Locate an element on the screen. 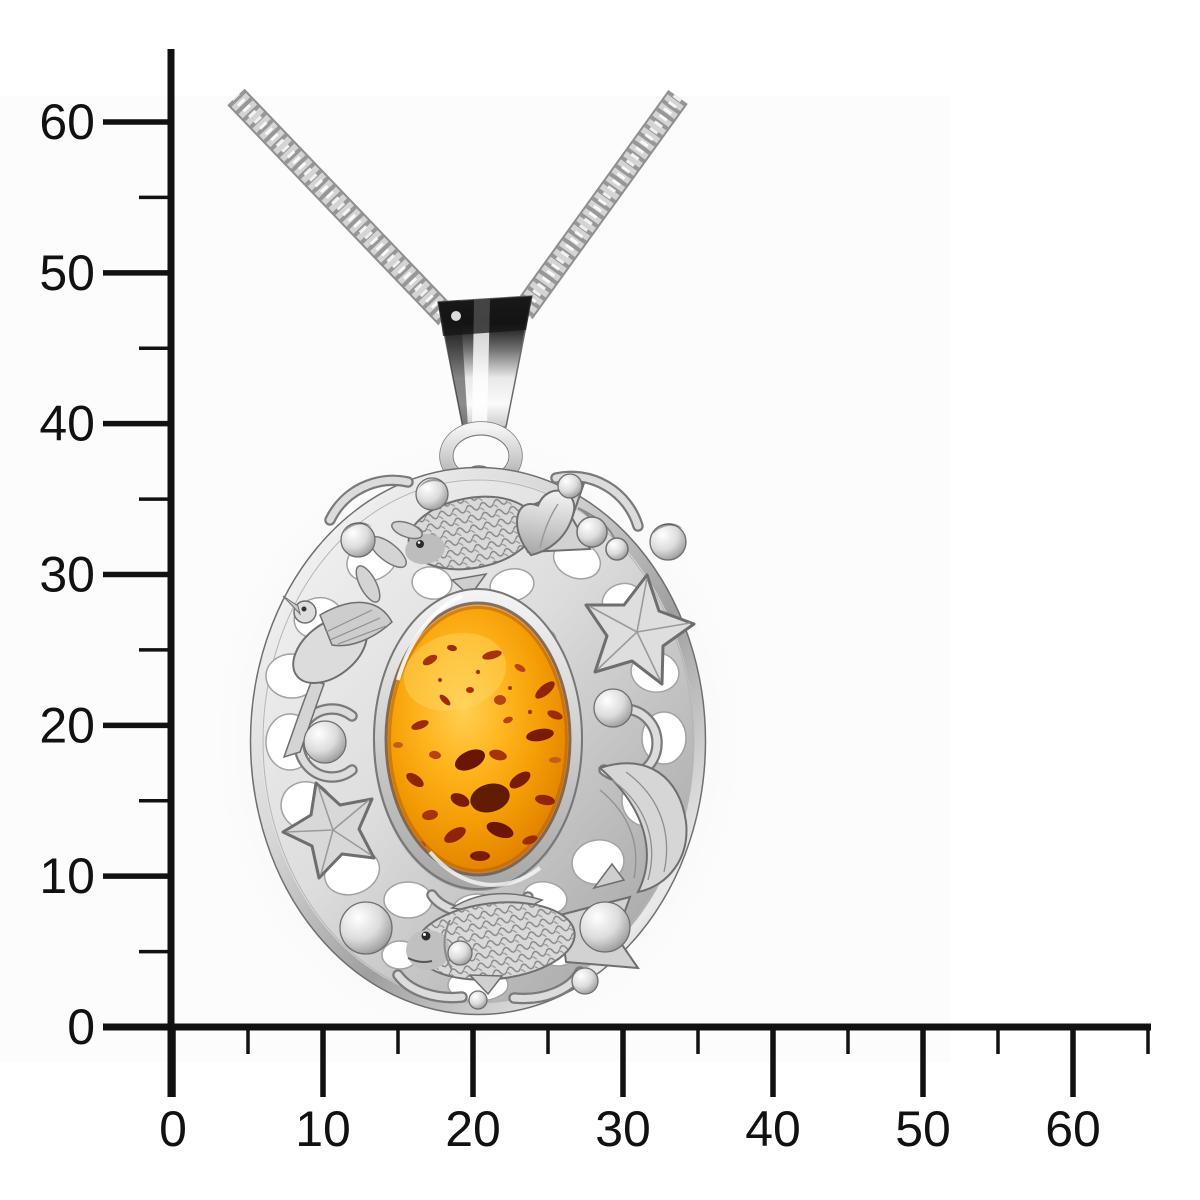 Image resolution: width=1200 pixels, height=1200 pixels. x-axis: 0 10 20 30 40 50 60 is located at coordinates (627, 1090).